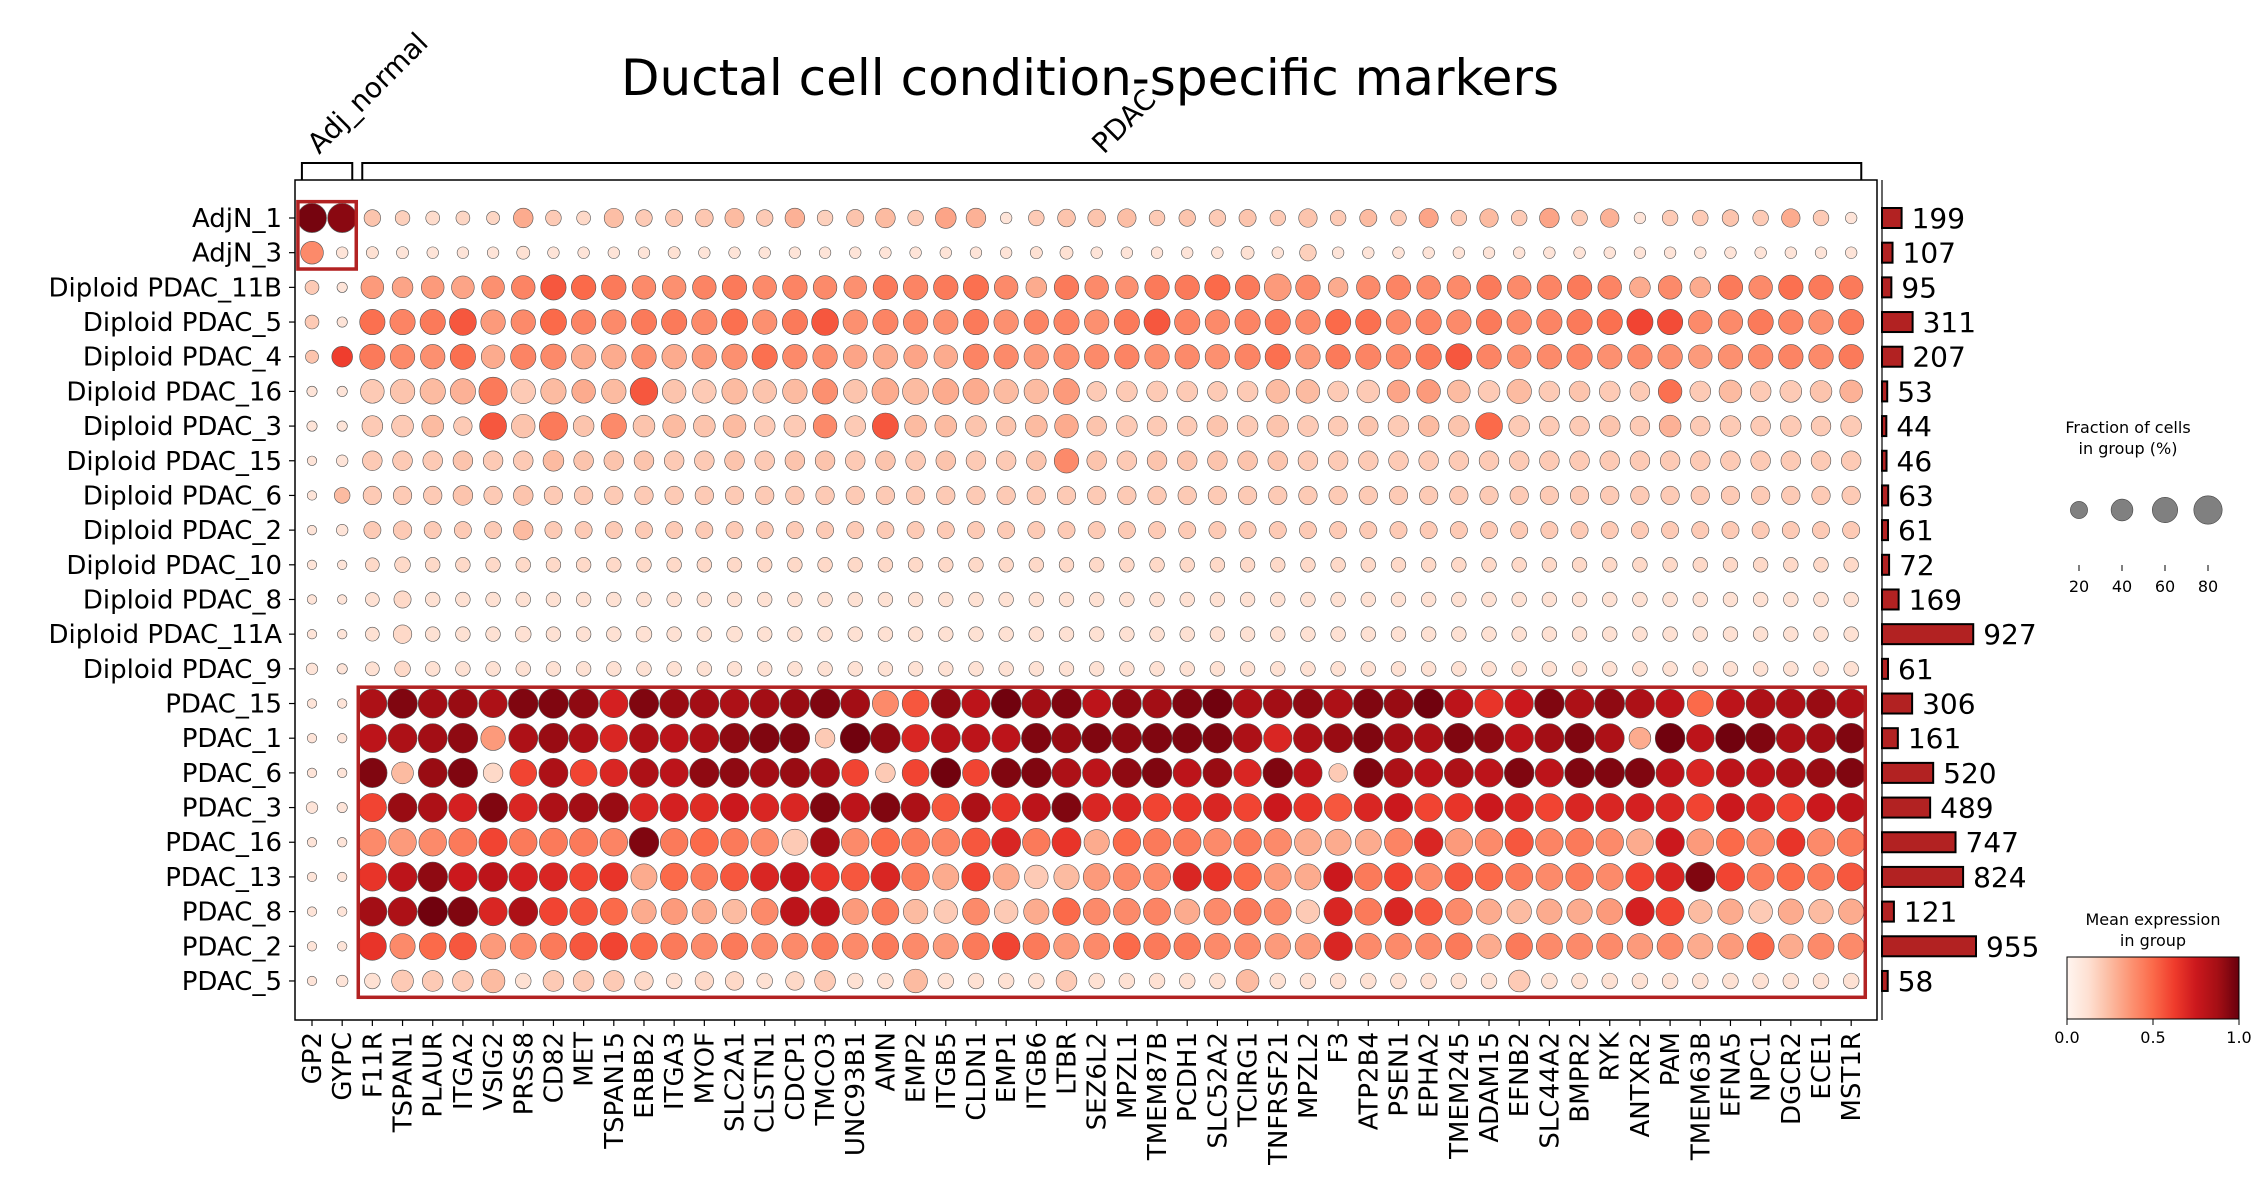 The width and height of the screenshot is (2260, 1191). Describe the element at coordinates (826, 1079) in the screenshot. I see `gene-label: TMCO3` at that location.